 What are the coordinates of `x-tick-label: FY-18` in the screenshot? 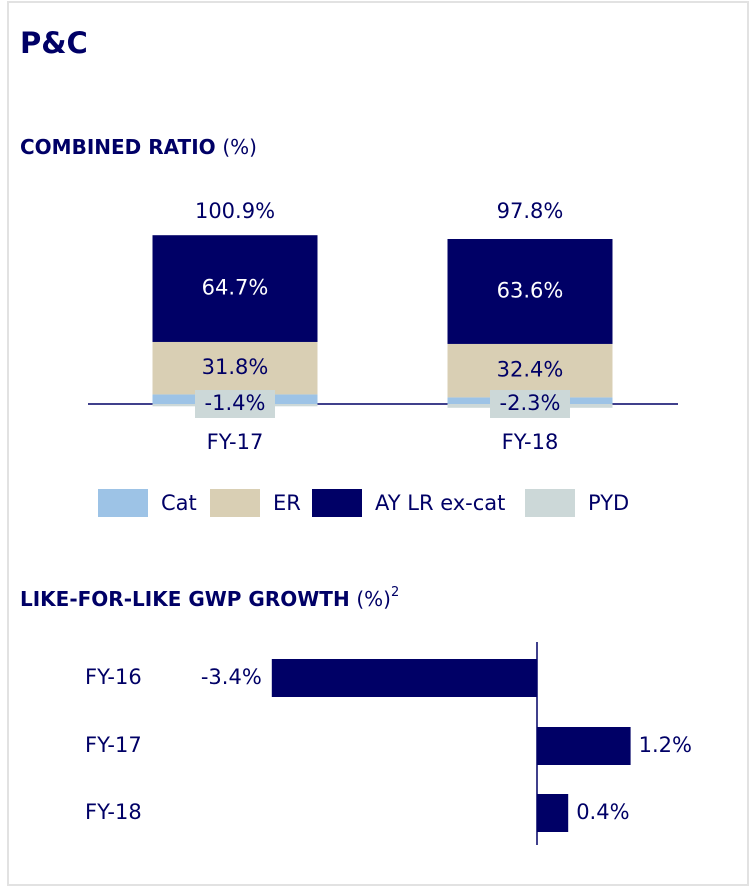 It's located at (530, 442).